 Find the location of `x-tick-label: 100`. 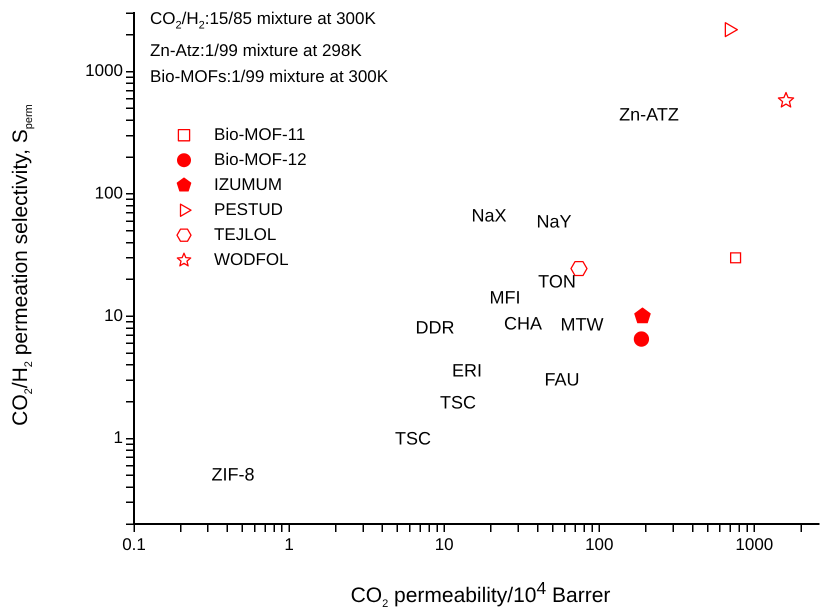

x-tick-label: 100 is located at coordinates (599, 544).